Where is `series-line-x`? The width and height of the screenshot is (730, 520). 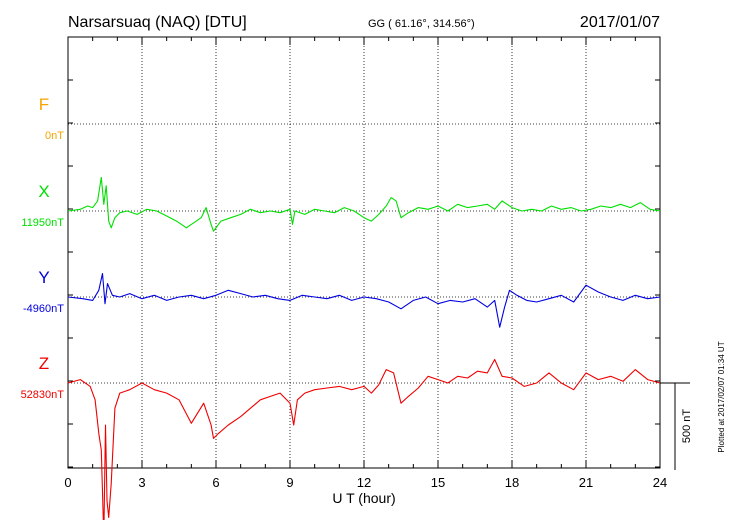
series-line-x is located at coordinates (364, 204).